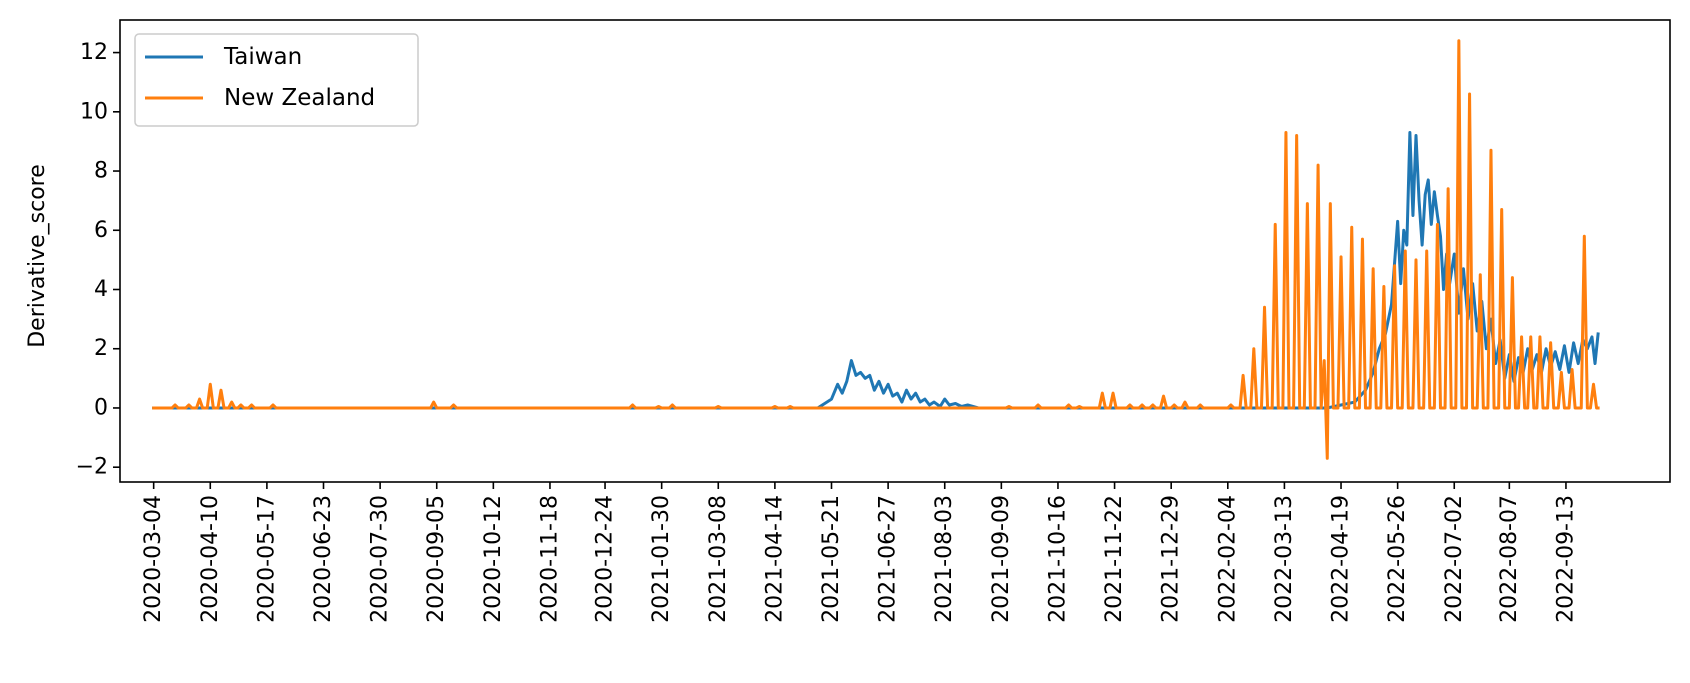  What do you see at coordinates (1171, 559) in the screenshot?
I see `x-tick-label: 2021-12-29` at bounding box center [1171, 559].